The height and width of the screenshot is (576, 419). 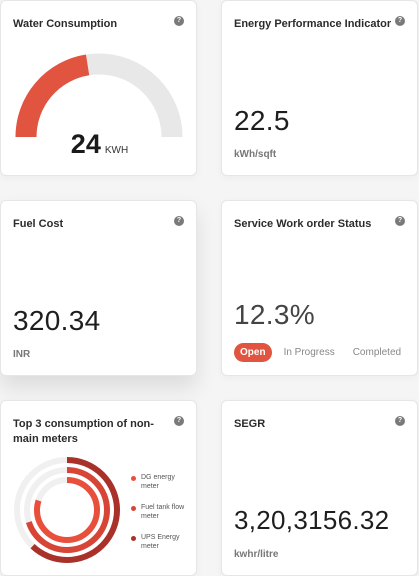 I want to click on ring-dg, so click(x=67, y=510).